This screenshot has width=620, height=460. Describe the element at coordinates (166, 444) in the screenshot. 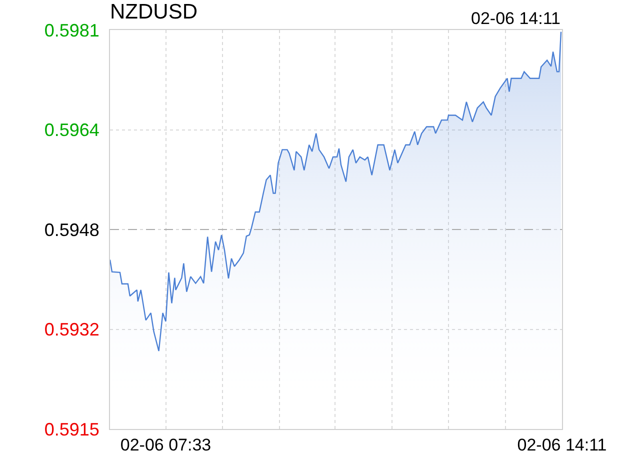

I see `x-tick-label: 02-06 07:33` at that location.